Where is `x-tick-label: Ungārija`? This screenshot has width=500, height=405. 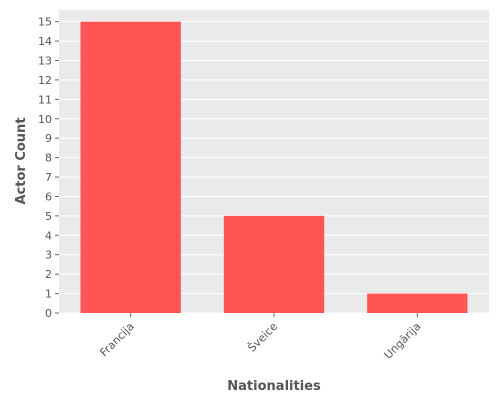 x-tick-label: Ungārija is located at coordinates (403, 341).